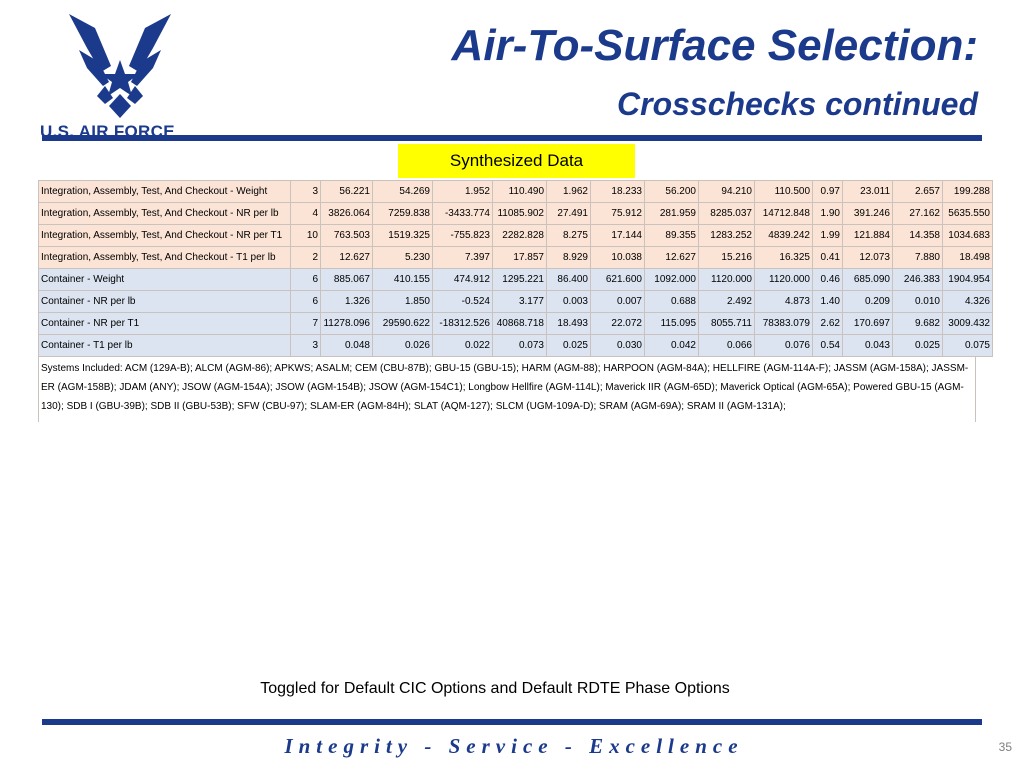 The width and height of the screenshot is (1024, 768). I want to click on value-cell: 685.090, so click(867, 279).